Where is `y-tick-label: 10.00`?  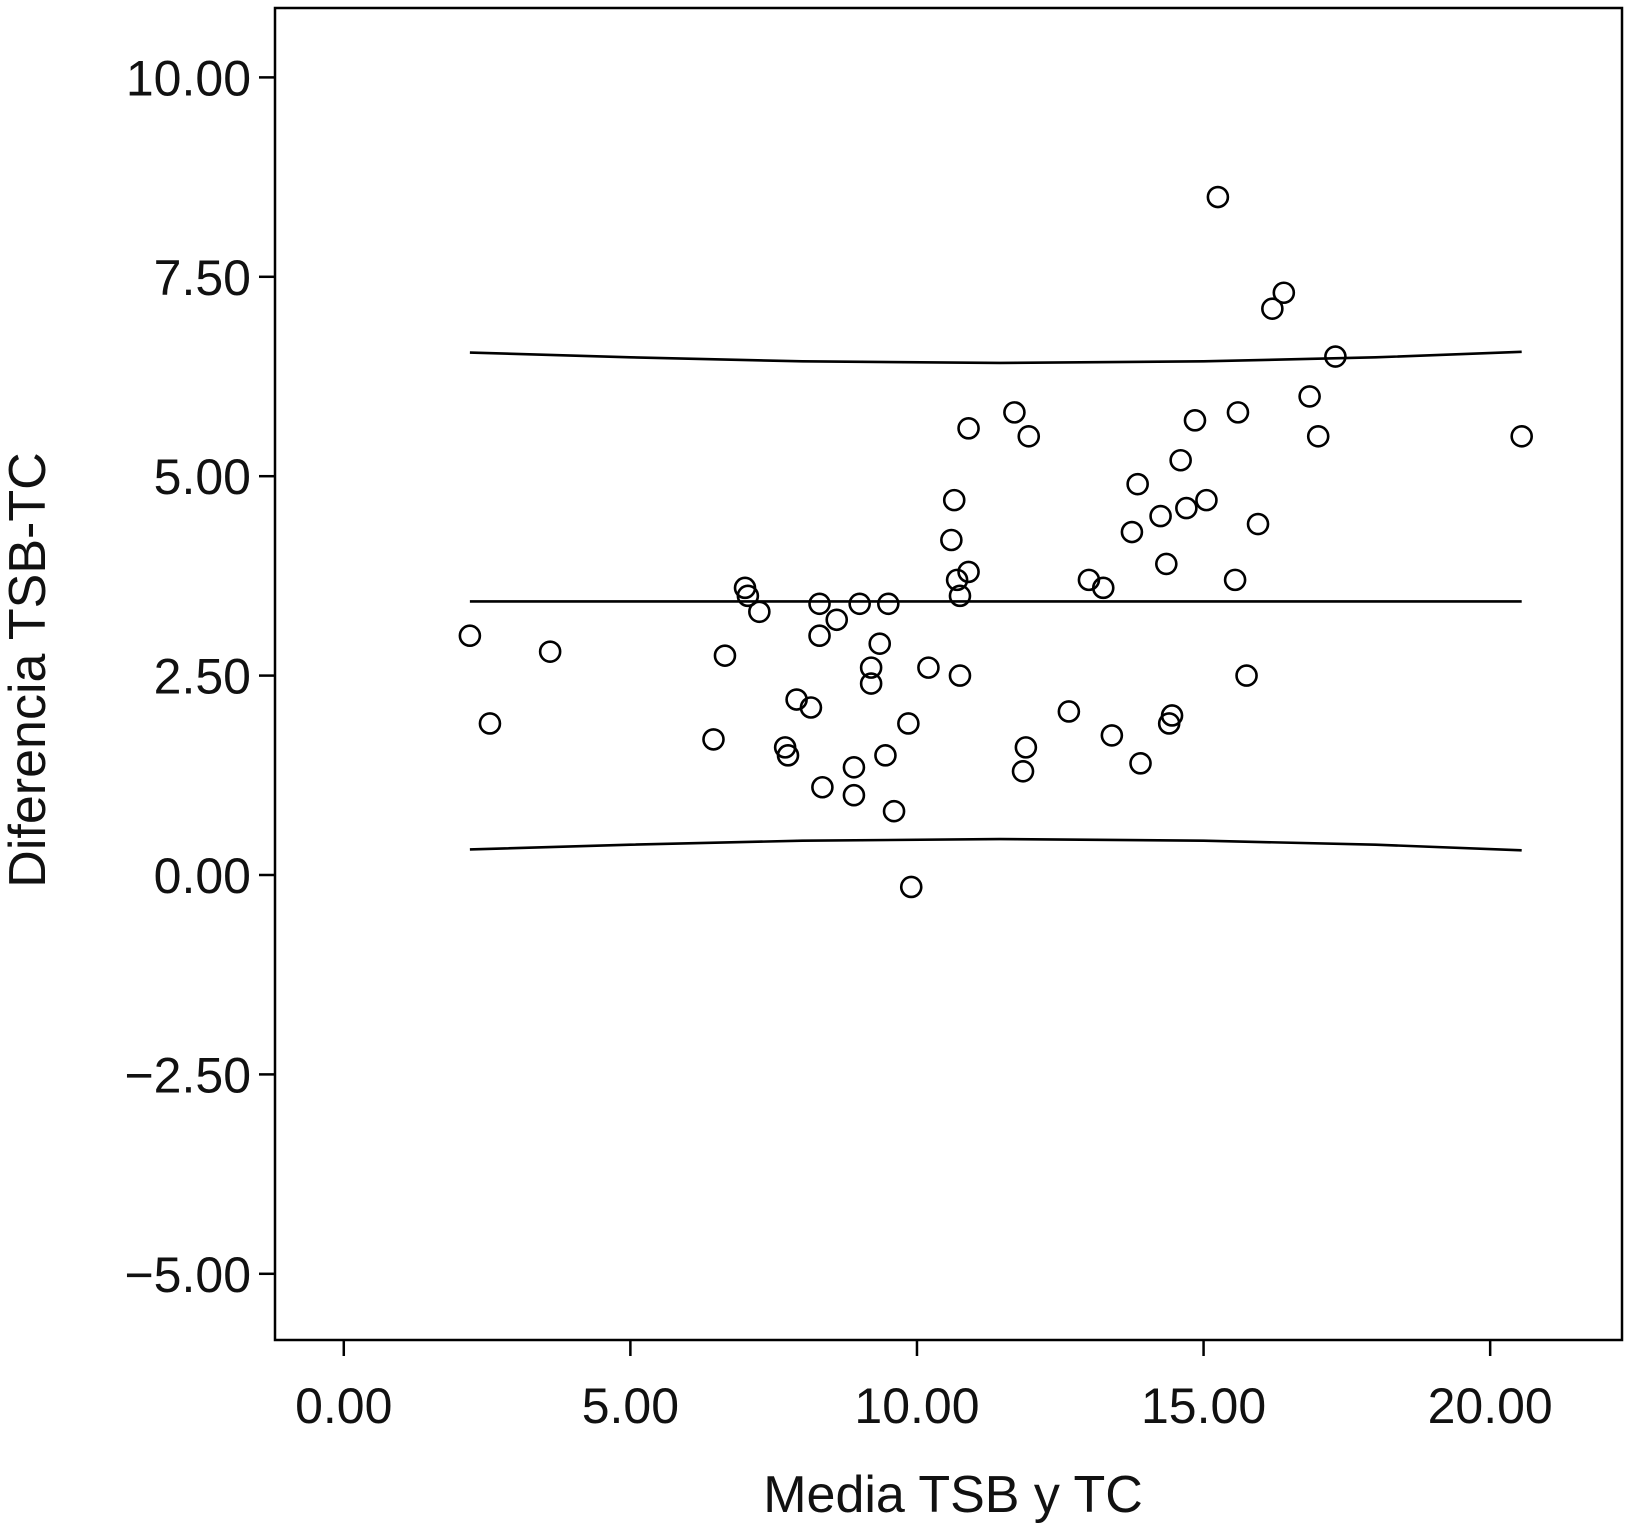
y-tick-label: 10.00 is located at coordinates (188, 78).